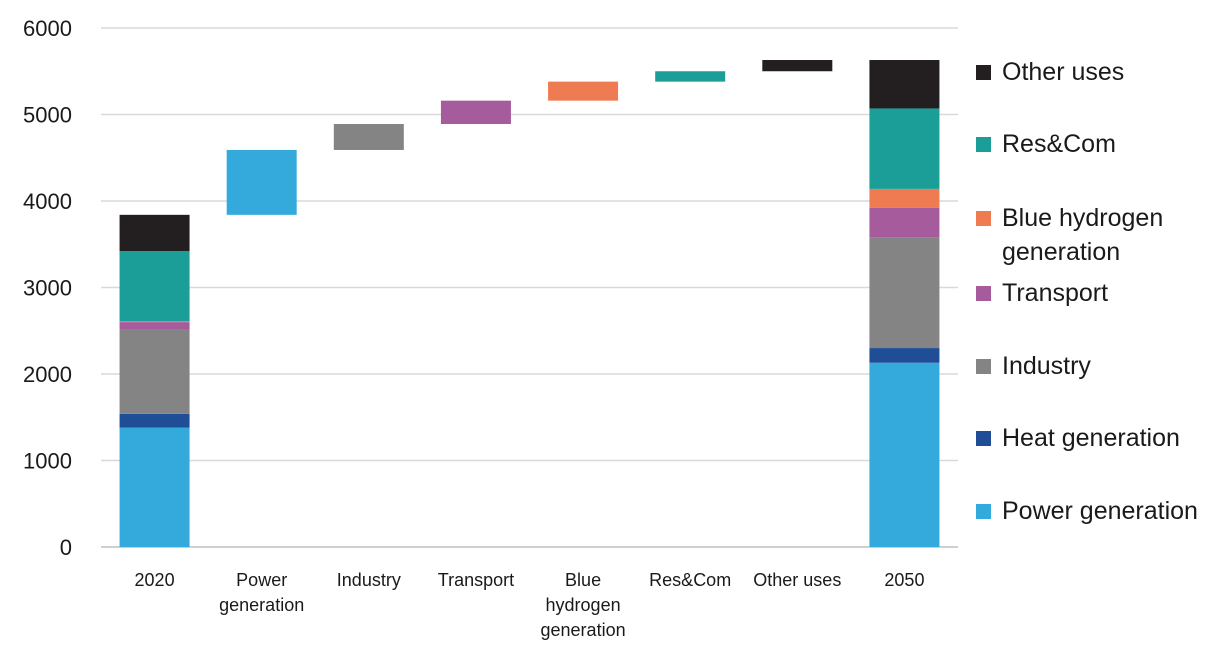 Image resolution: width=1222 pixels, height=645 pixels. Describe the element at coordinates (47, 374) in the screenshot. I see `y-tick-label: 2000` at that location.